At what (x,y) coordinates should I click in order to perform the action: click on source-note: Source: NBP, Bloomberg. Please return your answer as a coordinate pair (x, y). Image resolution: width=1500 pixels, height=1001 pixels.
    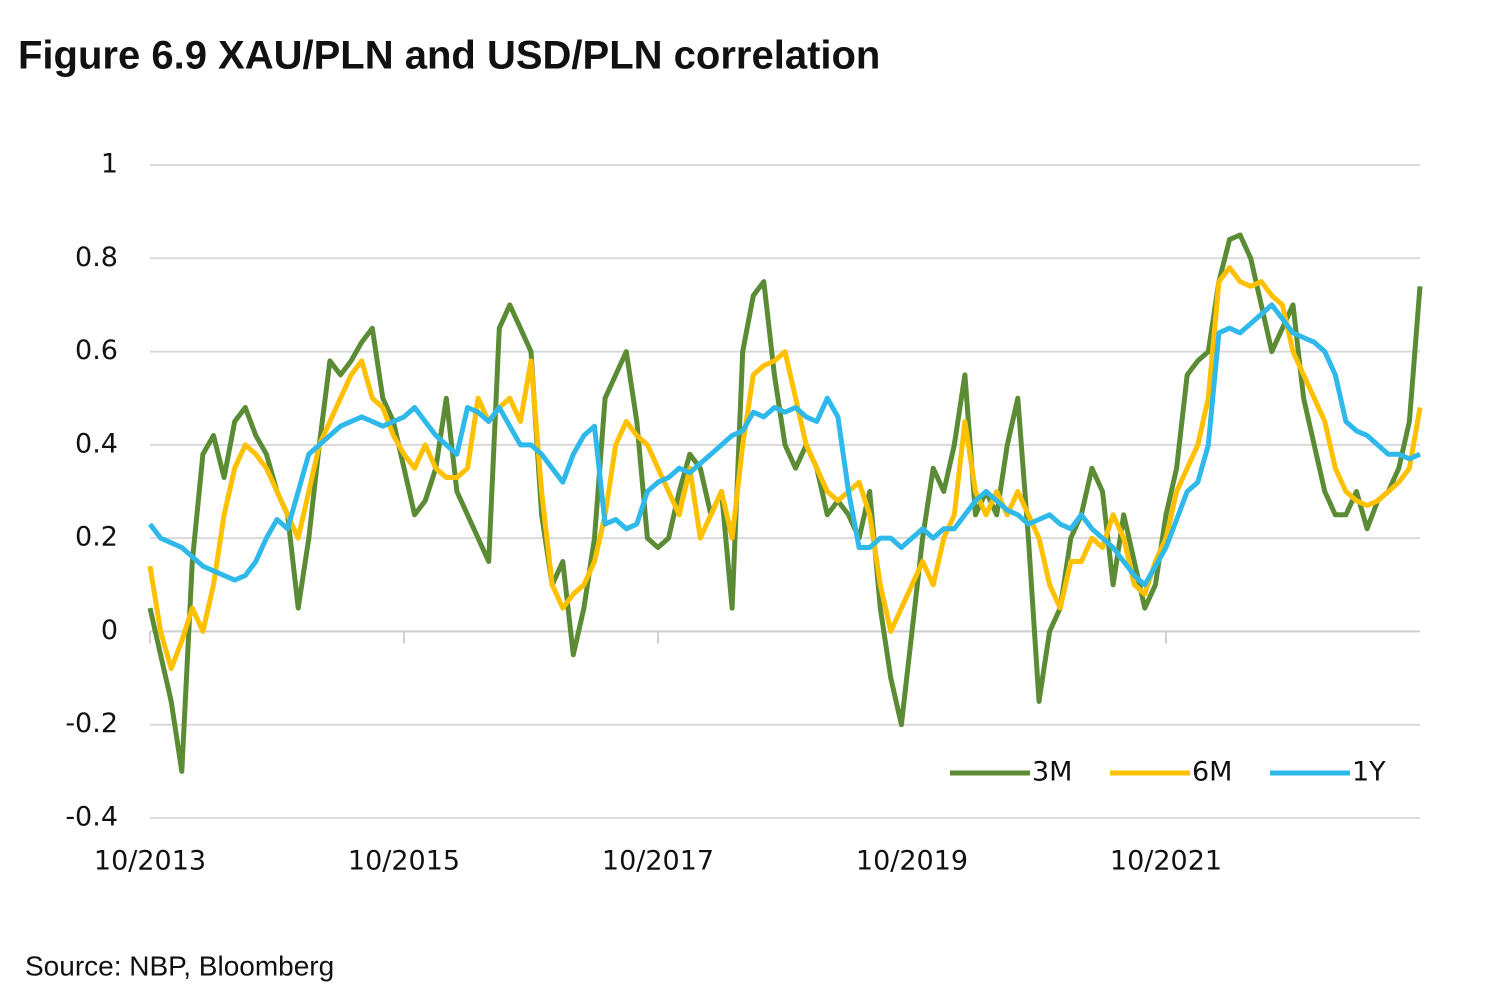
    Looking at the image, I should click on (179, 965).